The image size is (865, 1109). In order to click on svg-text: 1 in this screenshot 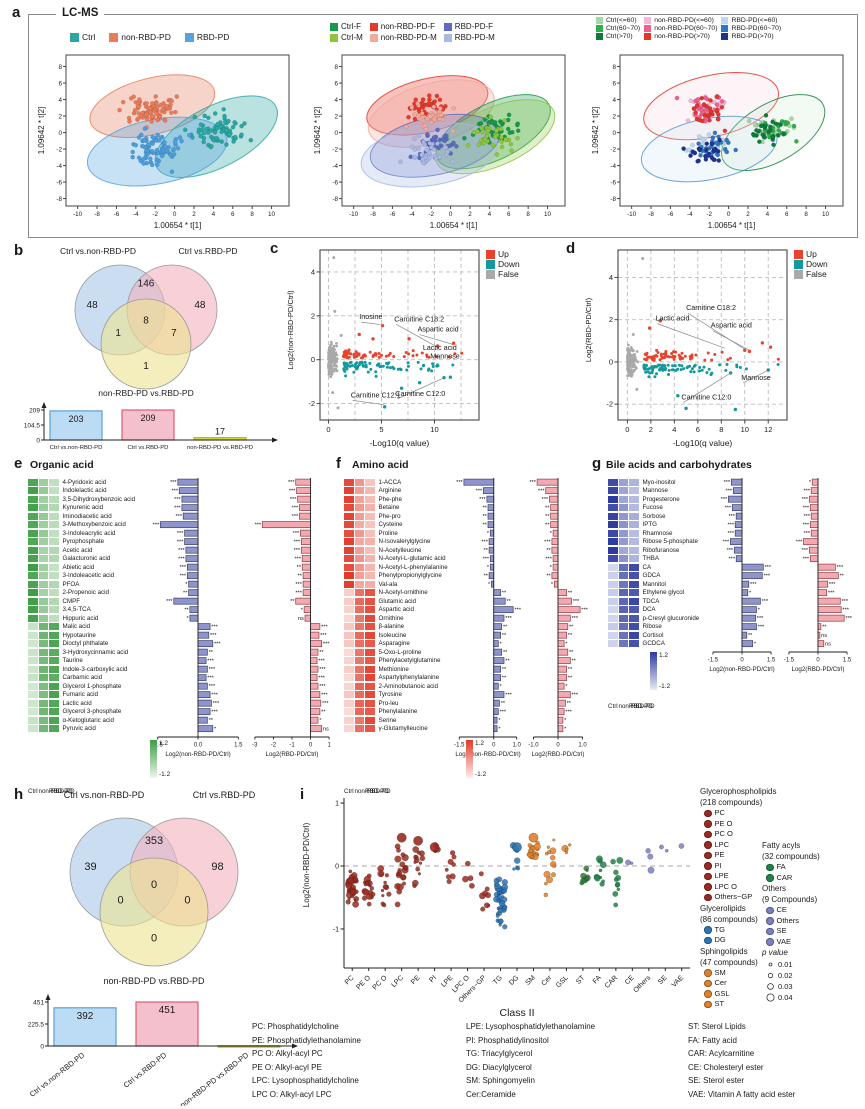, I will do `click(337, 804)`.